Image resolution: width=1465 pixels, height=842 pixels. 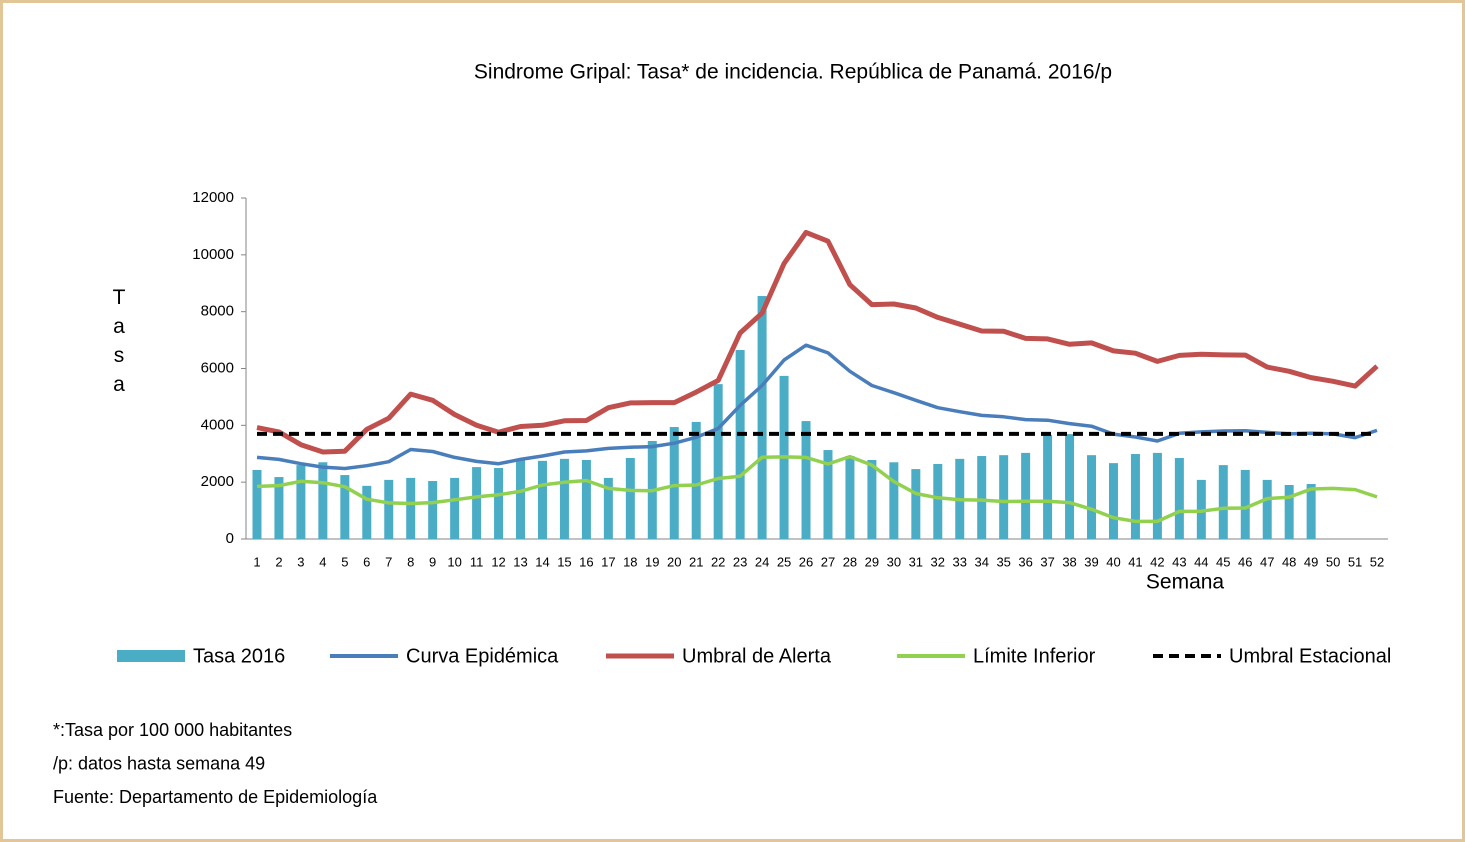 I want to click on x-tick-label: 31, so click(x=916, y=561).